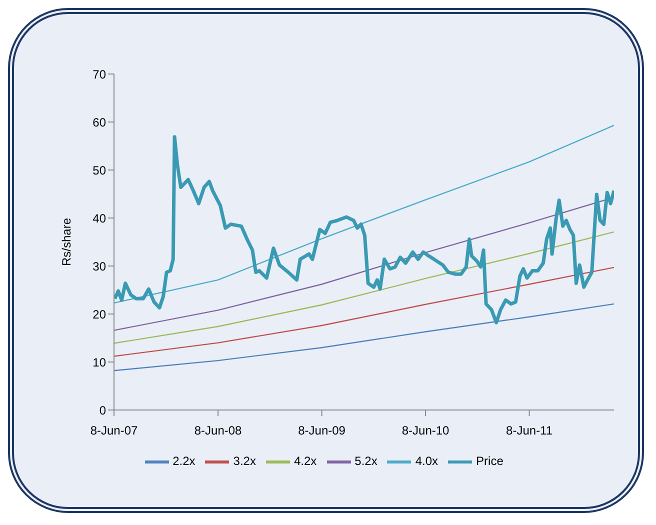 This screenshot has width=656, height=525. Describe the element at coordinates (102, 410) in the screenshot. I see `y-tick-label: 0` at that location.